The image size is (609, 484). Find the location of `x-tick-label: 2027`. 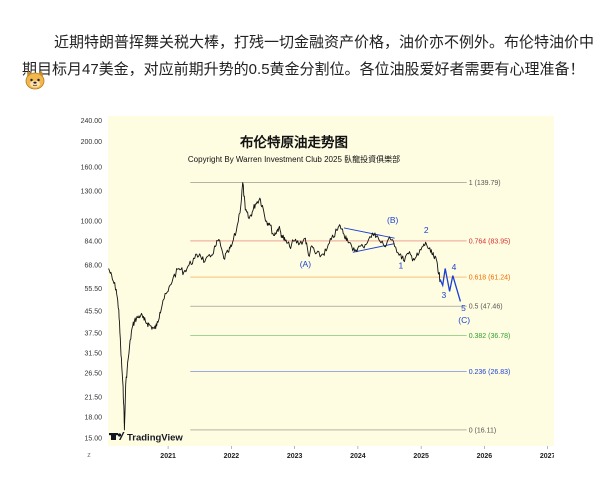

x-tick-label: 2027 is located at coordinates (547, 456).